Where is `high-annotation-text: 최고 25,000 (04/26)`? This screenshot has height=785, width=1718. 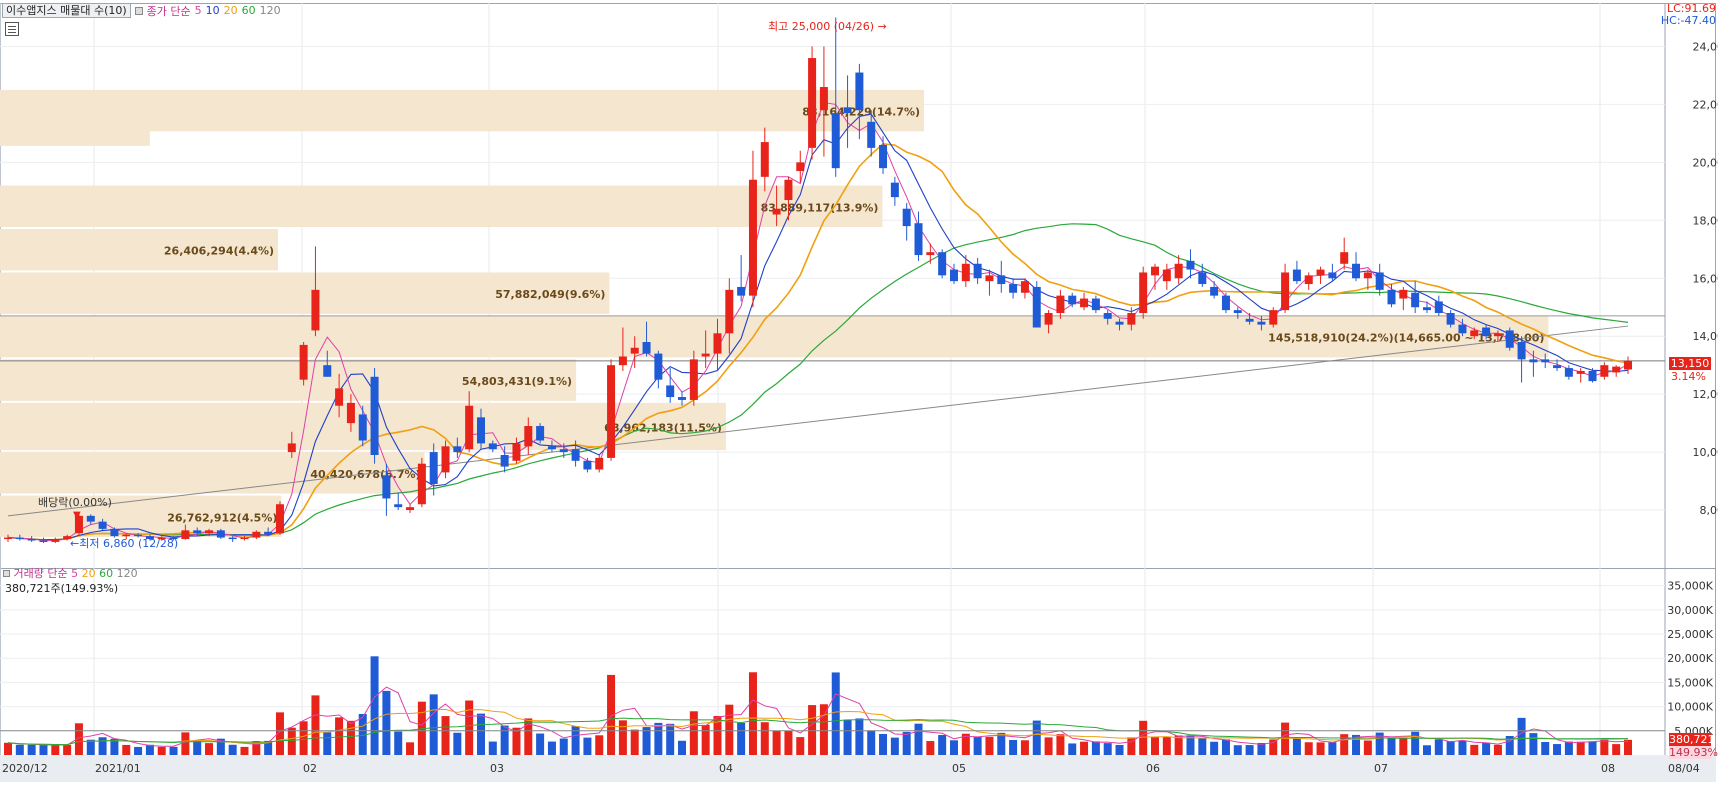
high-annotation-text: 최고 25,000 (04/26) is located at coordinates (821, 26).